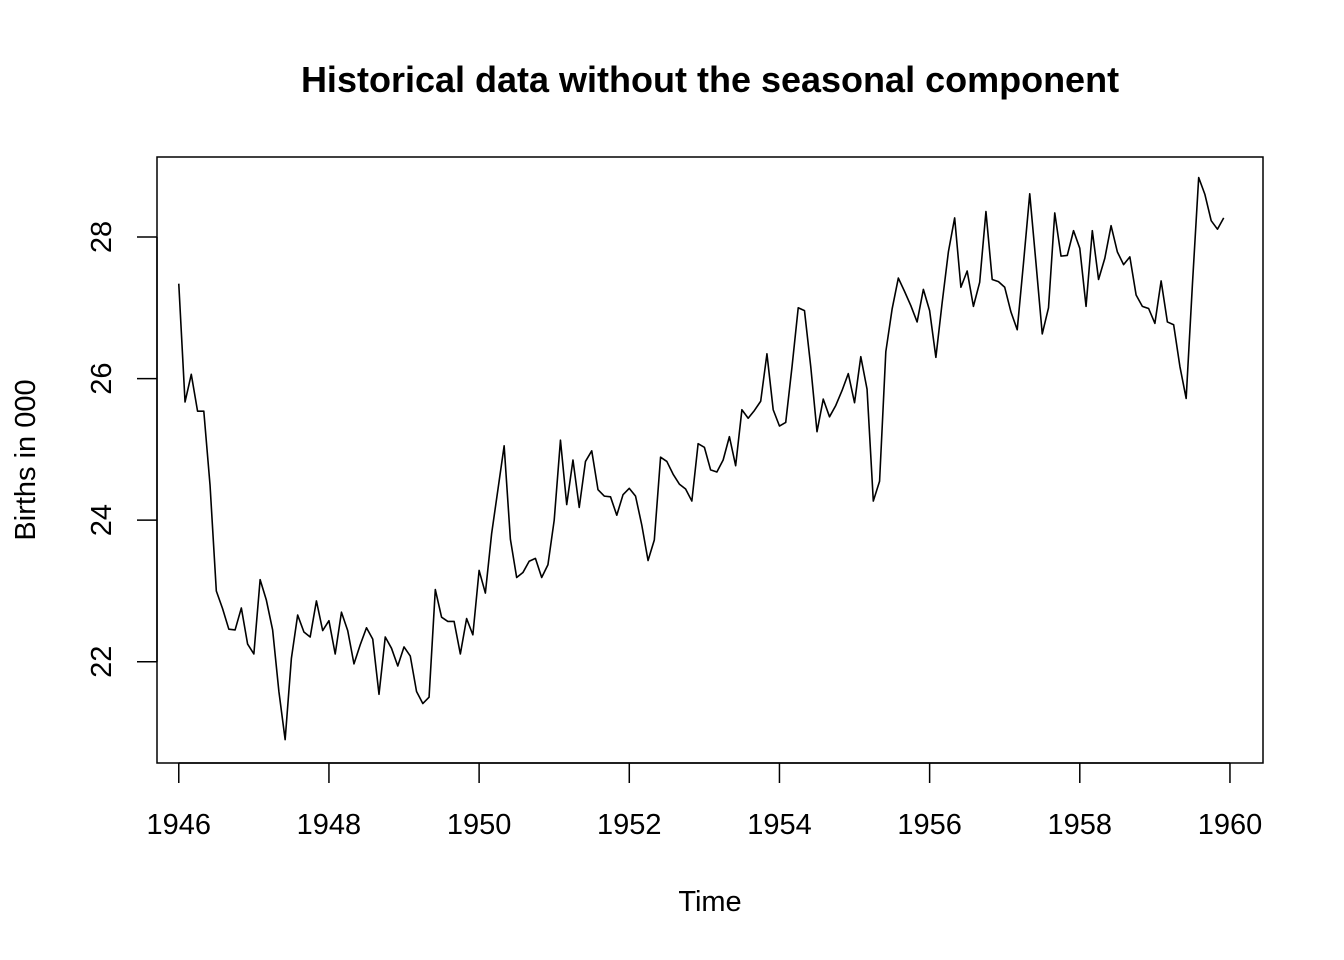 The image size is (1344, 960). Describe the element at coordinates (102, 520) in the screenshot. I see `y-tick-label: 24` at that location.